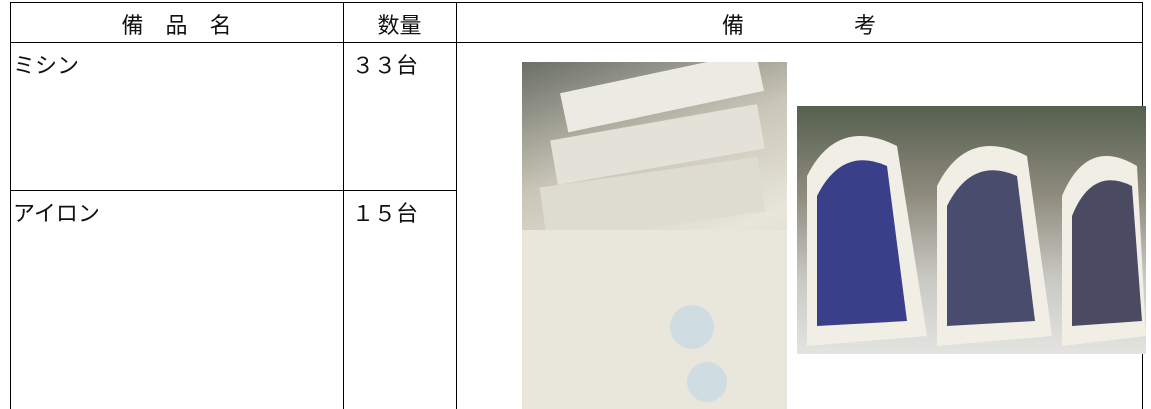  I want to click on header-cell: 備 品 名, so click(176, 26).